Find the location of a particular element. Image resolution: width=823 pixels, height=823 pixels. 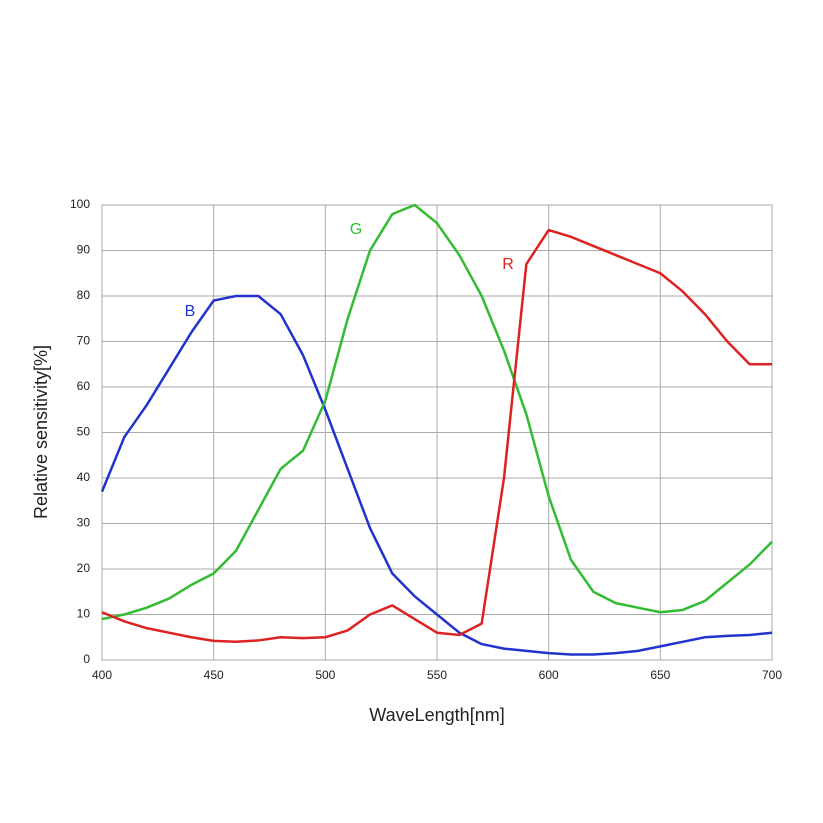

y-tick-label: 30 is located at coordinates (84, 523).